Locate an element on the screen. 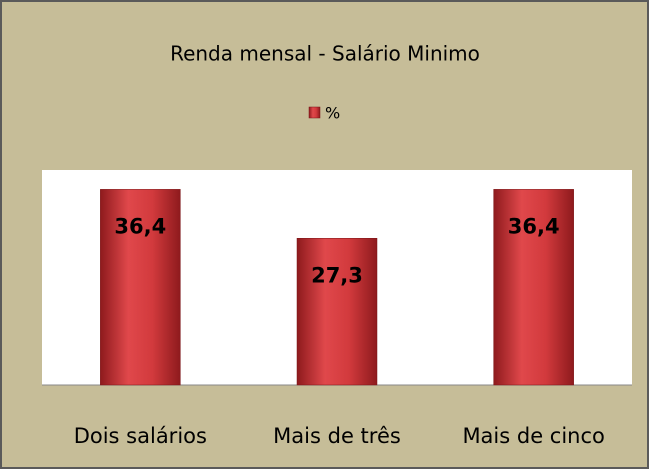  legend-label: % is located at coordinates (332, 113).